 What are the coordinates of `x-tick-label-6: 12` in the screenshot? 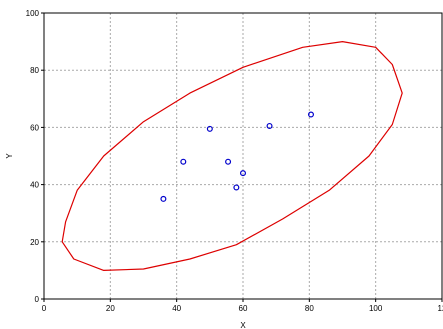 It's located at (440, 308).